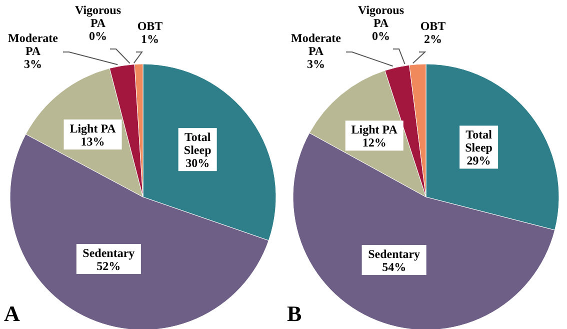 The width and height of the screenshot is (567, 329). I want to click on data-label: 29%, so click(478, 161).